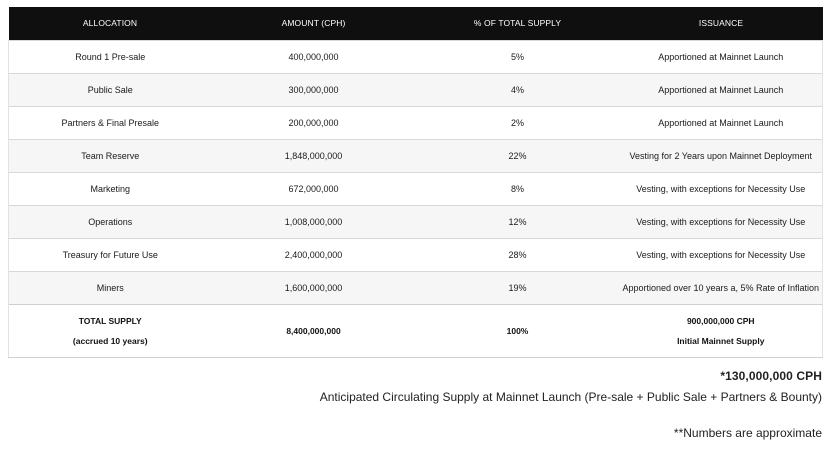 Image resolution: width=832 pixels, height=450 pixels. Describe the element at coordinates (313, 155) in the screenshot. I see `cell-amount: 1,848,000,000` at that location.